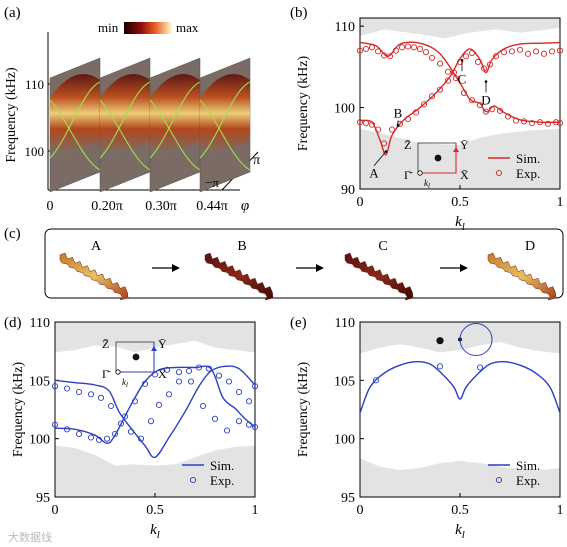  I want to click on panel-c-beams, so click(308, 276).